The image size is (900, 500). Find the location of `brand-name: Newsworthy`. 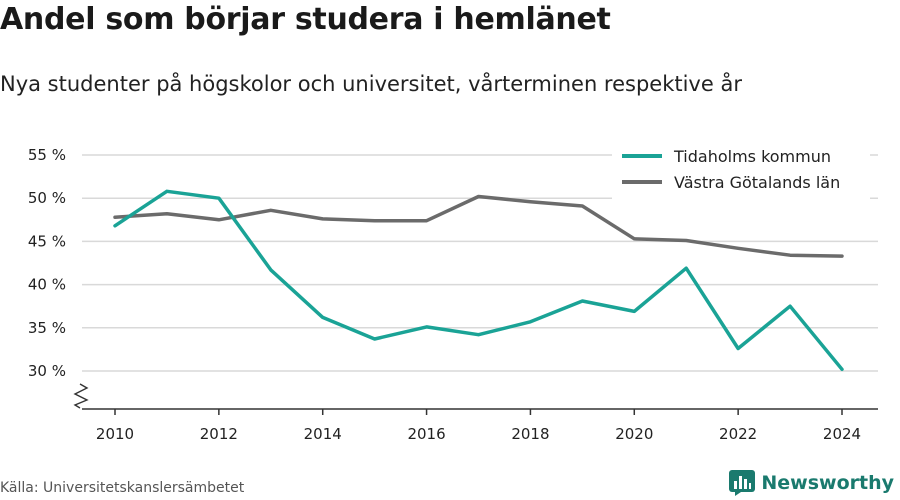

brand-name: Newsworthy is located at coordinates (827, 483).